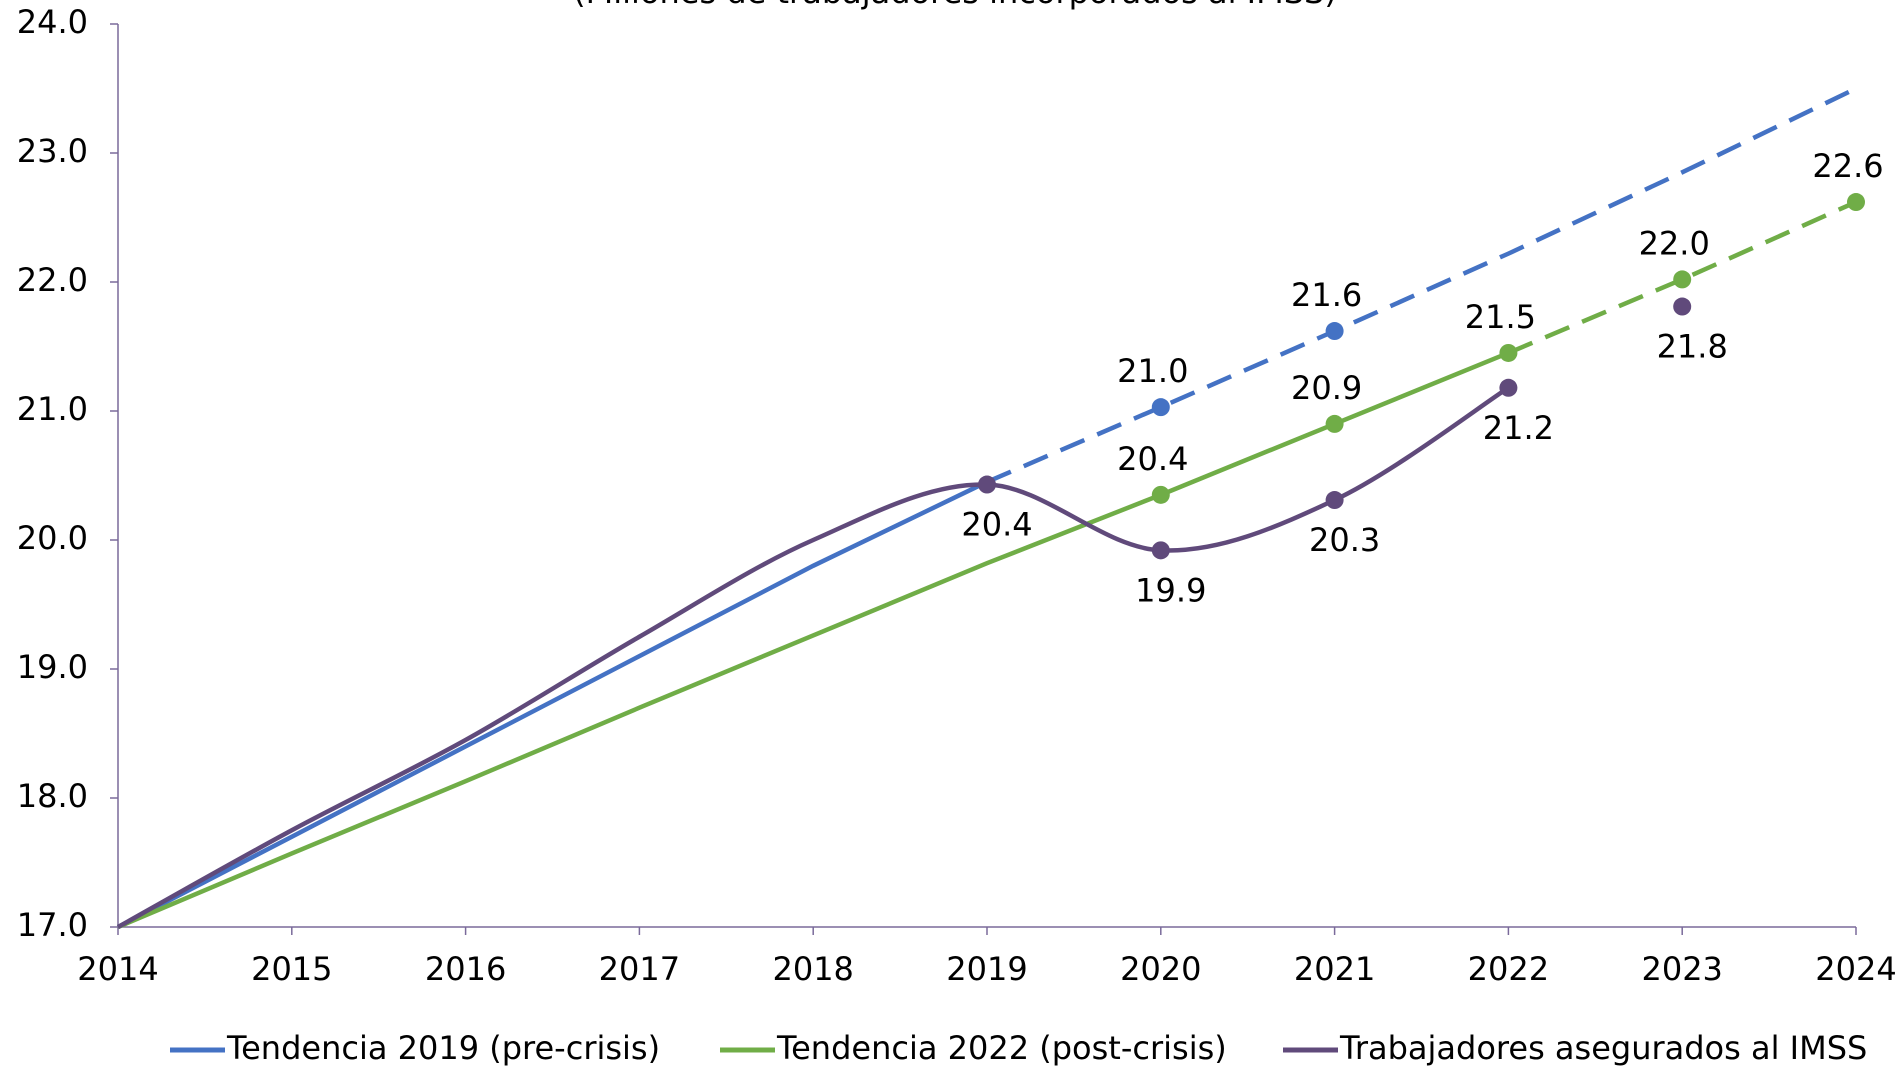  Describe the element at coordinates (117, 969) in the screenshot. I see `x-tick-label: 2014` at that location.